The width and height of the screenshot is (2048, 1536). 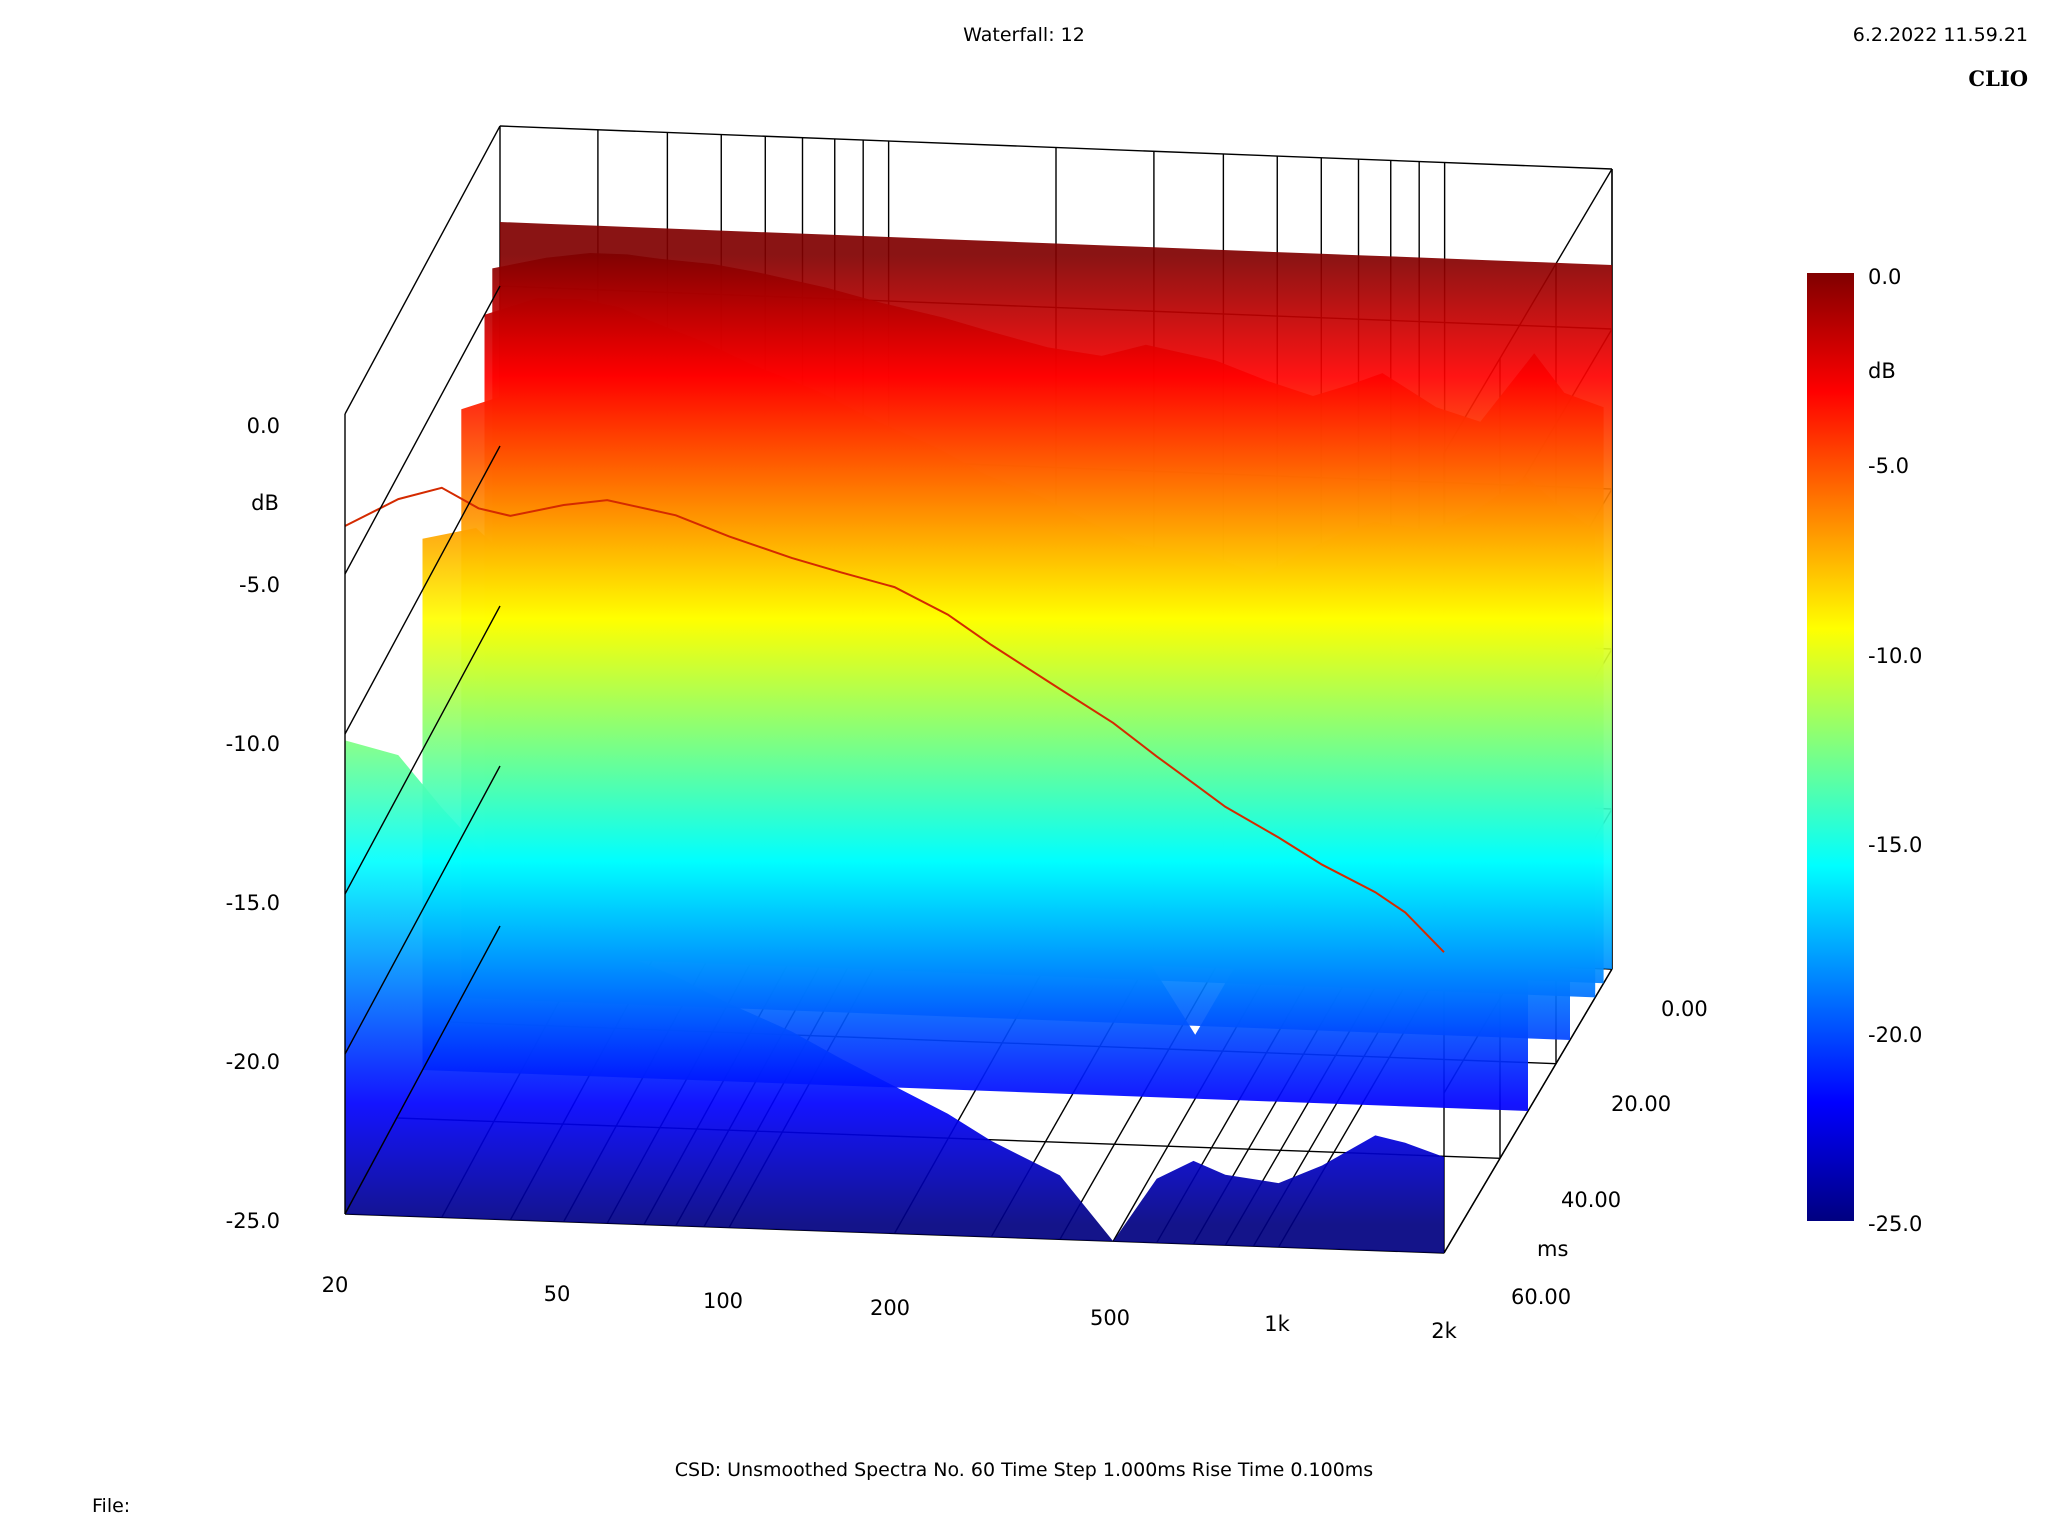 I want to click on x-tick-label: 200, so click(x=890, y=1308).